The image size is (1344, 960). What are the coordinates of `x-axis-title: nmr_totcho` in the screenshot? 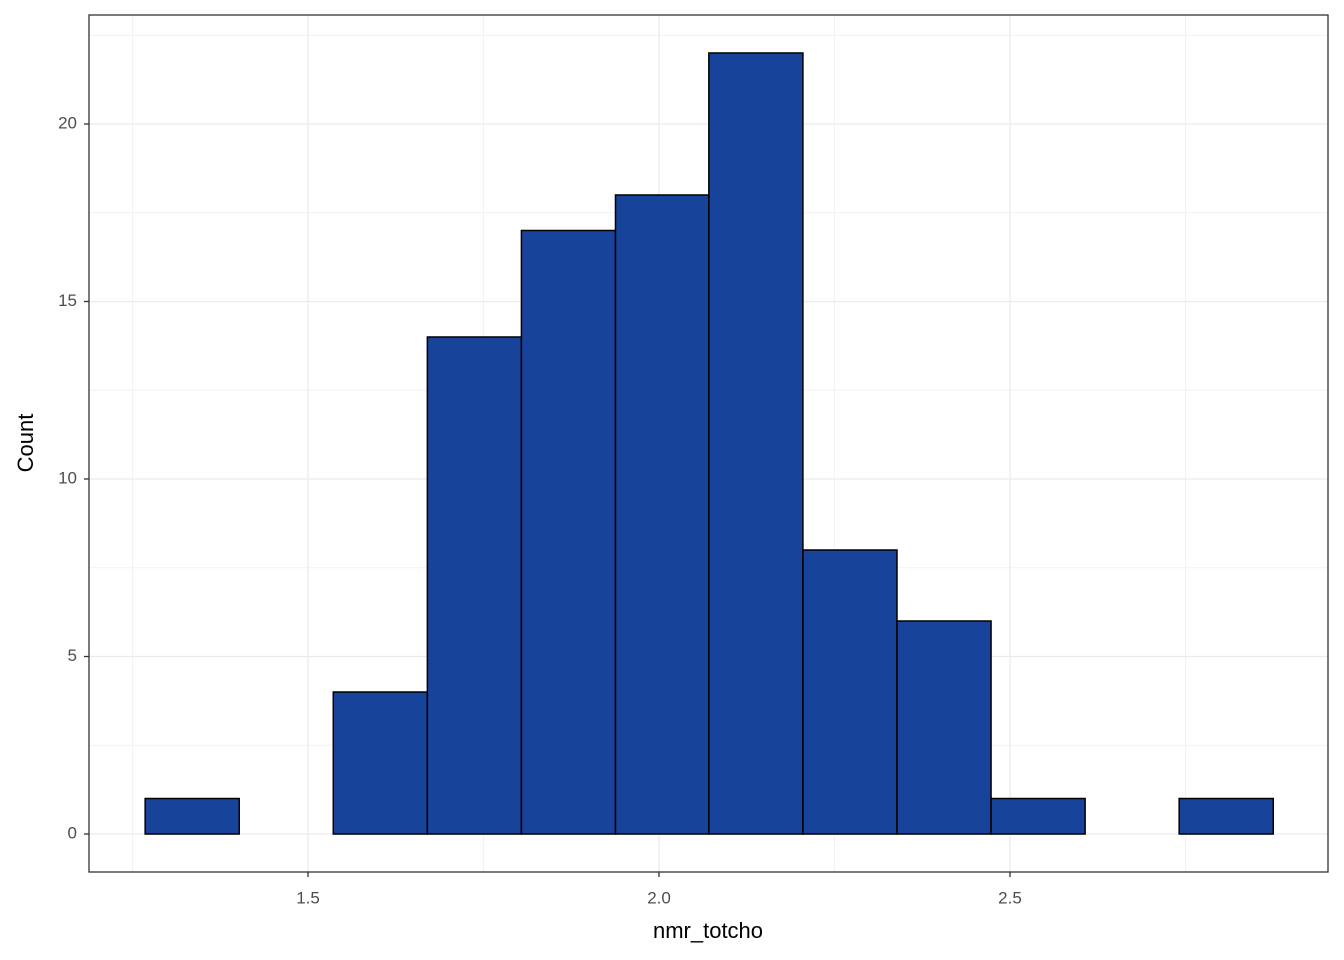 It's located at (708, 930).